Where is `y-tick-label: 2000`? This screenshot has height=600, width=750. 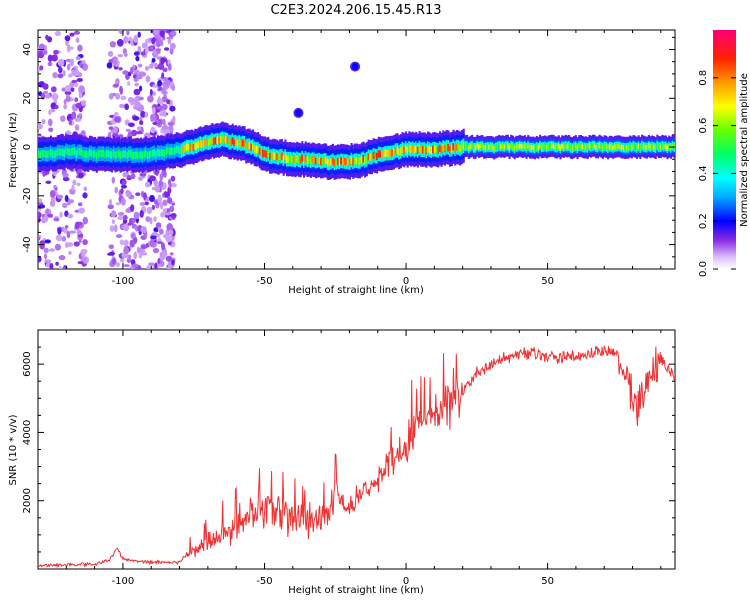 y-tick-label: 2000 is located at coordinates (27, 500).